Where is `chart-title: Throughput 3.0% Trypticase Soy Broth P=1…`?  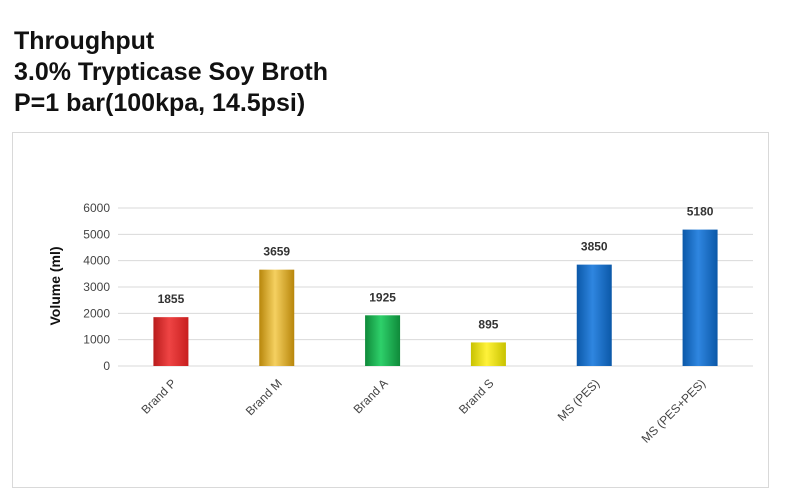 chart-title: Throughput 3.0% Trypticase Soy Broth P=1… is located at coordinates (171, 72).